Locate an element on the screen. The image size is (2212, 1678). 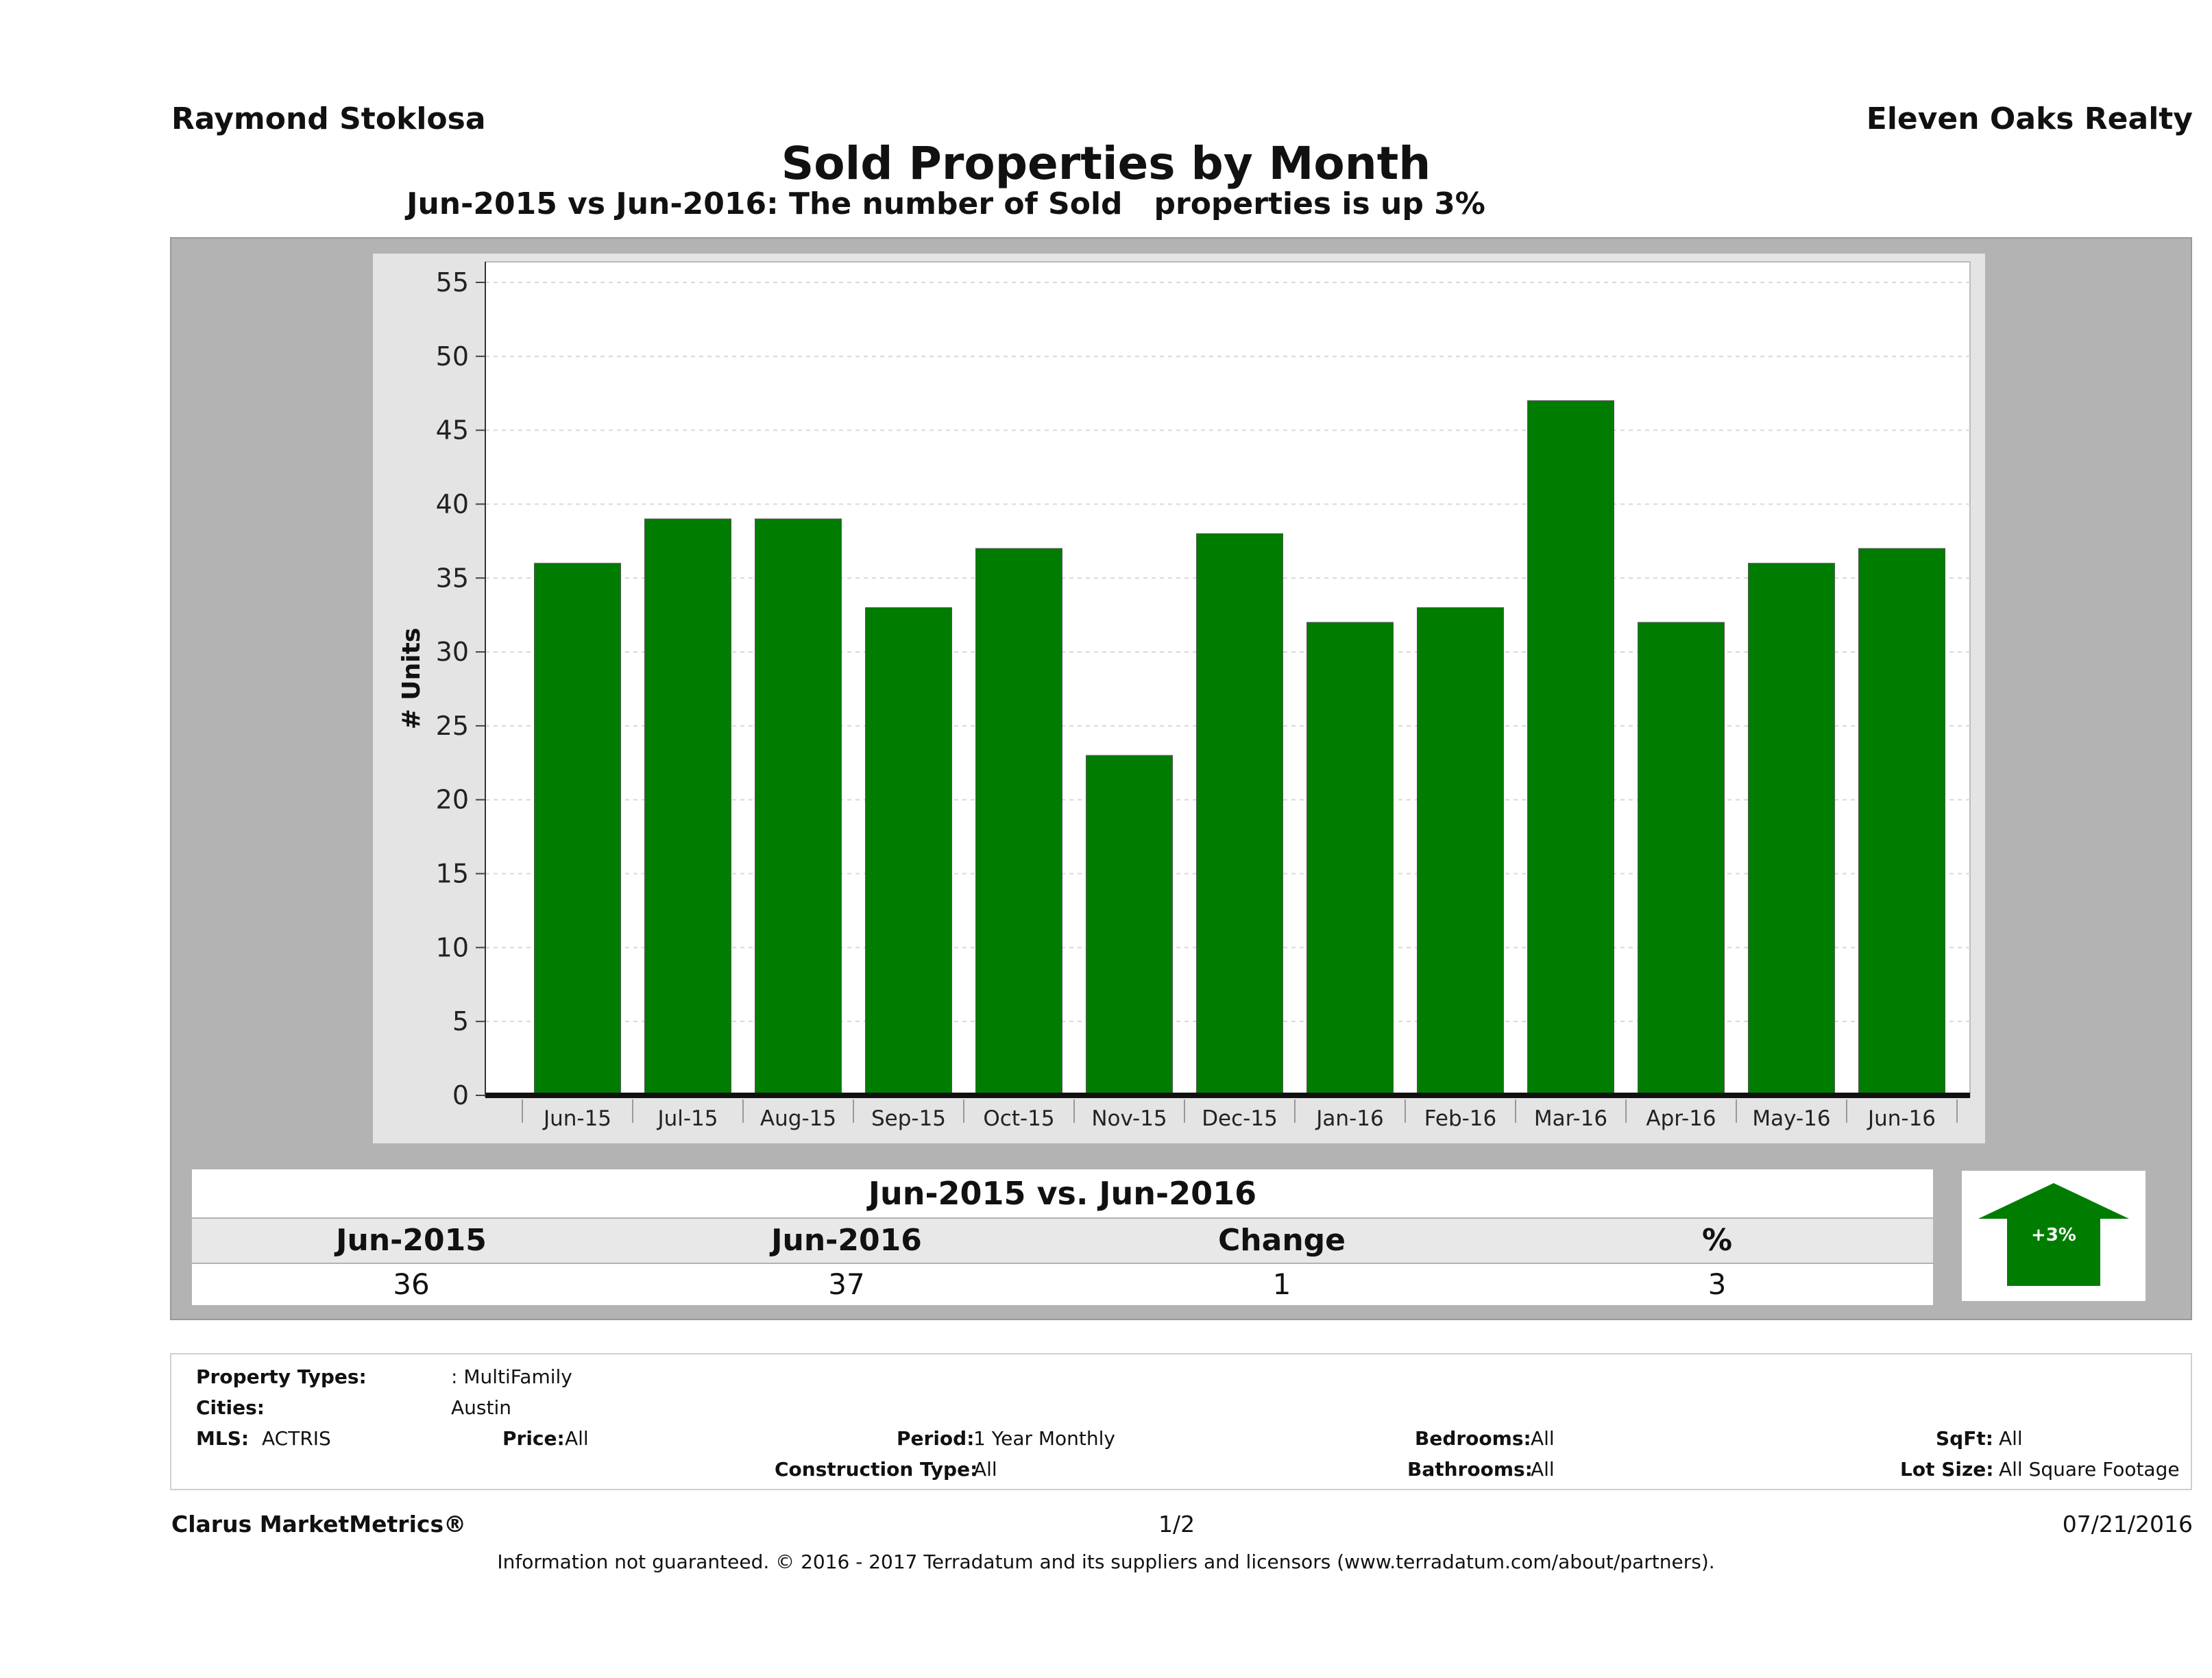
x-tick-label: Jun-15 is located at coordinates (577, 1118).